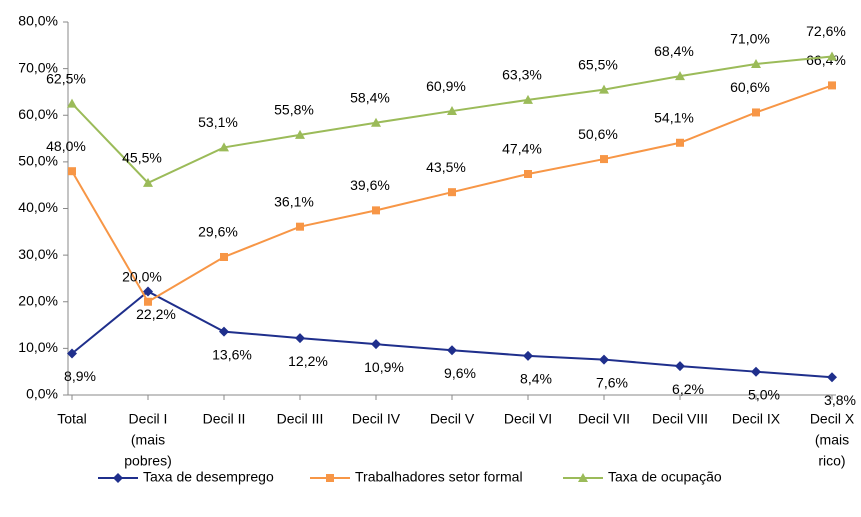 This screenshot has height=517, width=861. Describe the element at coordinates (142, 158) in the screenshot. I see `data-label: 45,5%` at that location.